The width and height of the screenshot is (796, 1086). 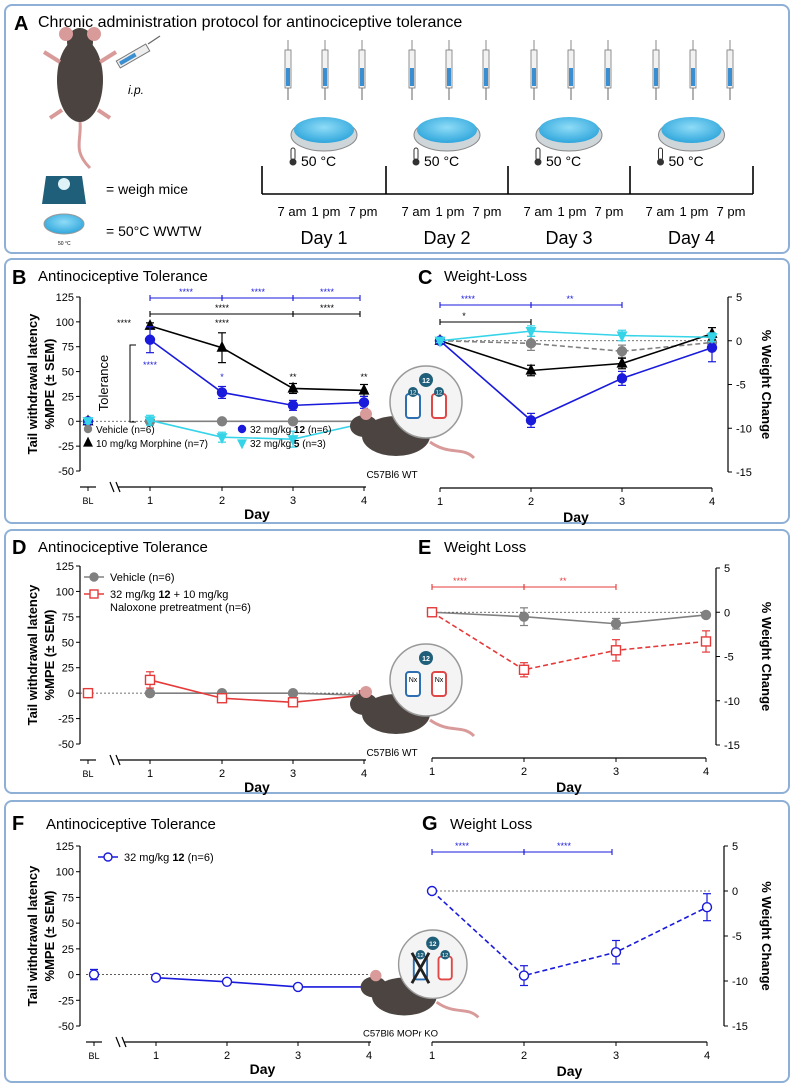 What do you see at coordinates (132, 383) in the screenshot?
I see `tolerance-bracket` at bounding box center [132, 383].